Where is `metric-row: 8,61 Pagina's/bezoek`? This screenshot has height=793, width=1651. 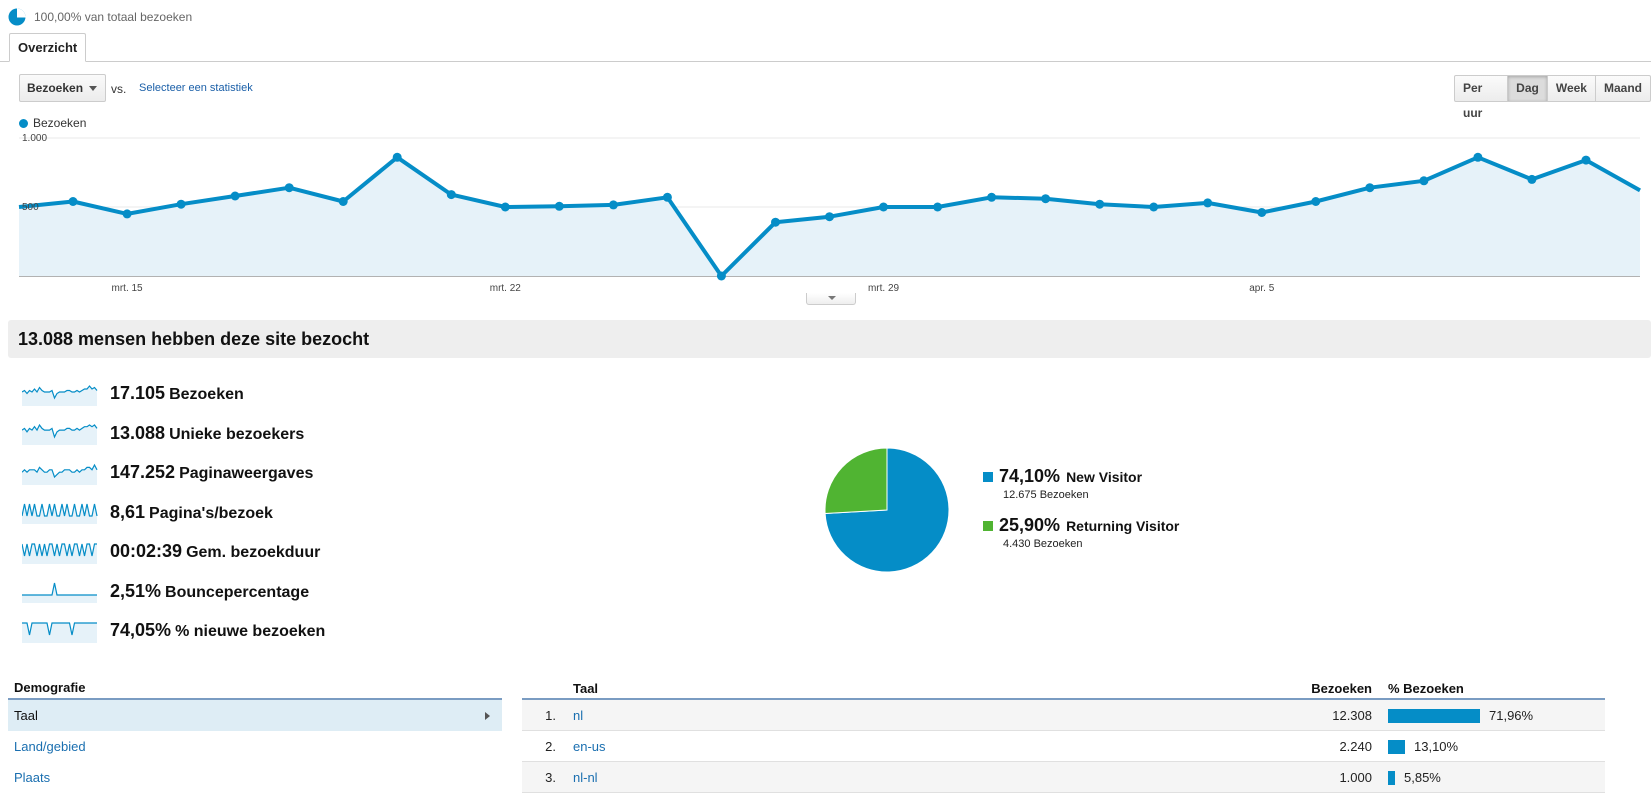
metric-row: 8,61 Pagina's/bezoek is located at coordinates (192, 513).